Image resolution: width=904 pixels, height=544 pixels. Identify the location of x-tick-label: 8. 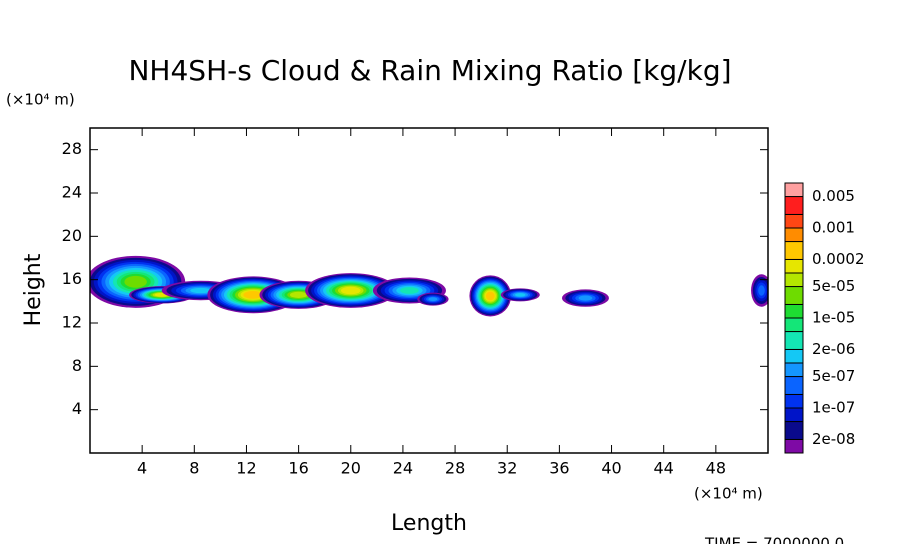
(194, 468).